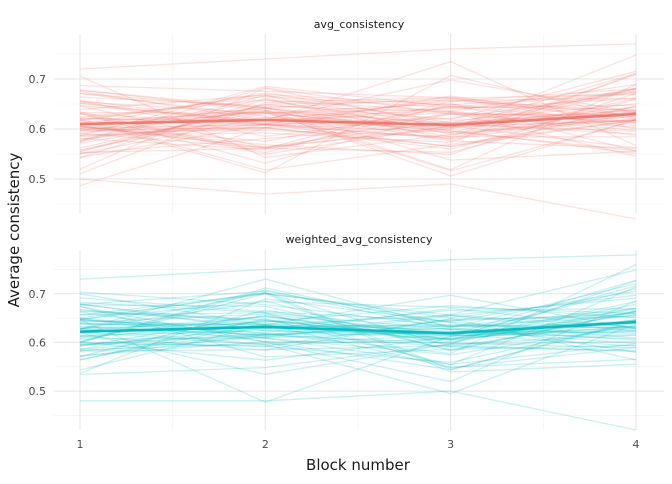 This screenshot has height=484, width=672. I want to click on x-tick-label: 4, so click(636, 444).